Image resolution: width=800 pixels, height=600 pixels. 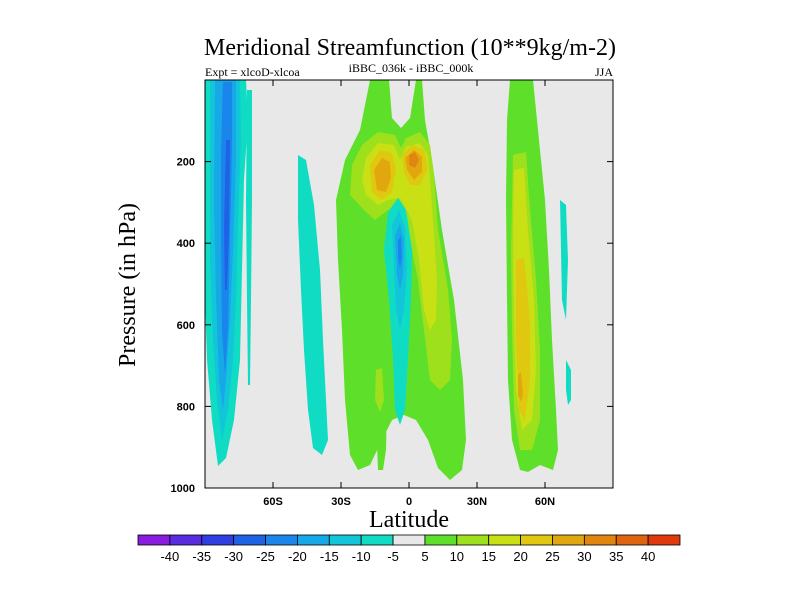 What do you see at coordinates (477, 502) in the screenshot?
I see `x-tick-label: 30N` at bounding box center [477, 502].